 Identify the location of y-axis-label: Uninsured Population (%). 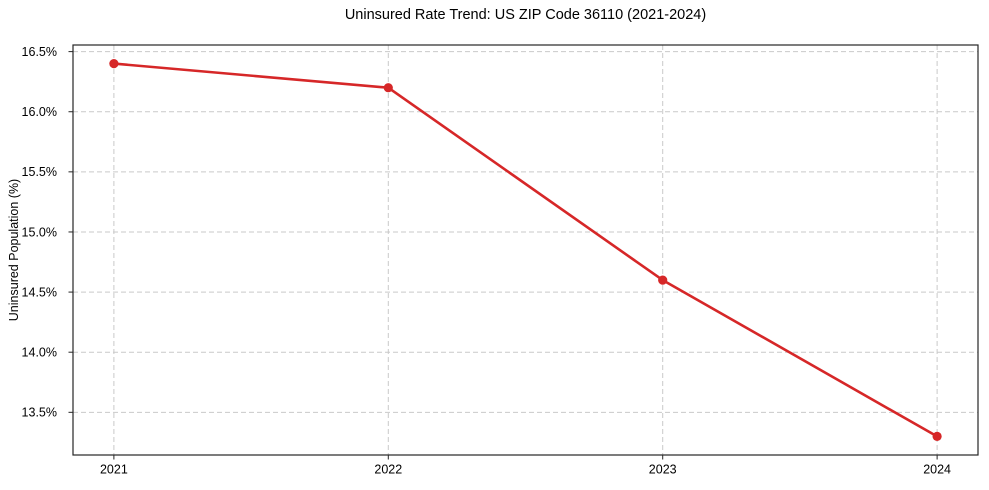
(14, 250).